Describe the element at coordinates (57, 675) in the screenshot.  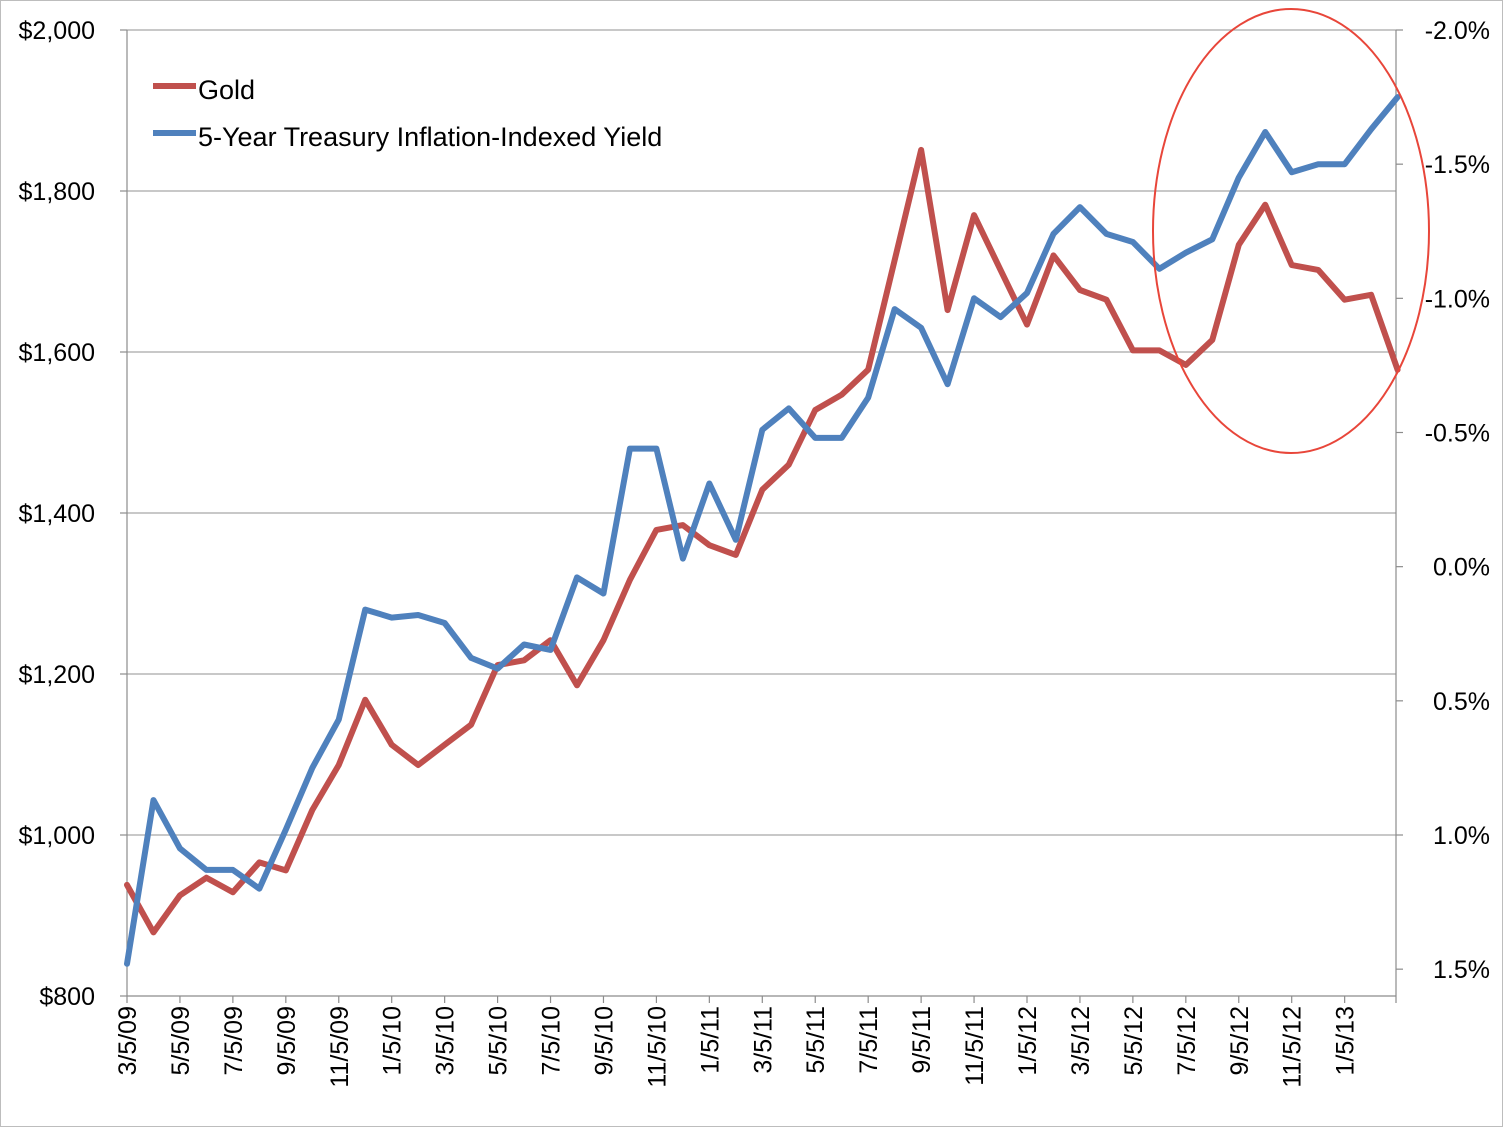
I see `y-left-tick-label: $1,200` at that location.